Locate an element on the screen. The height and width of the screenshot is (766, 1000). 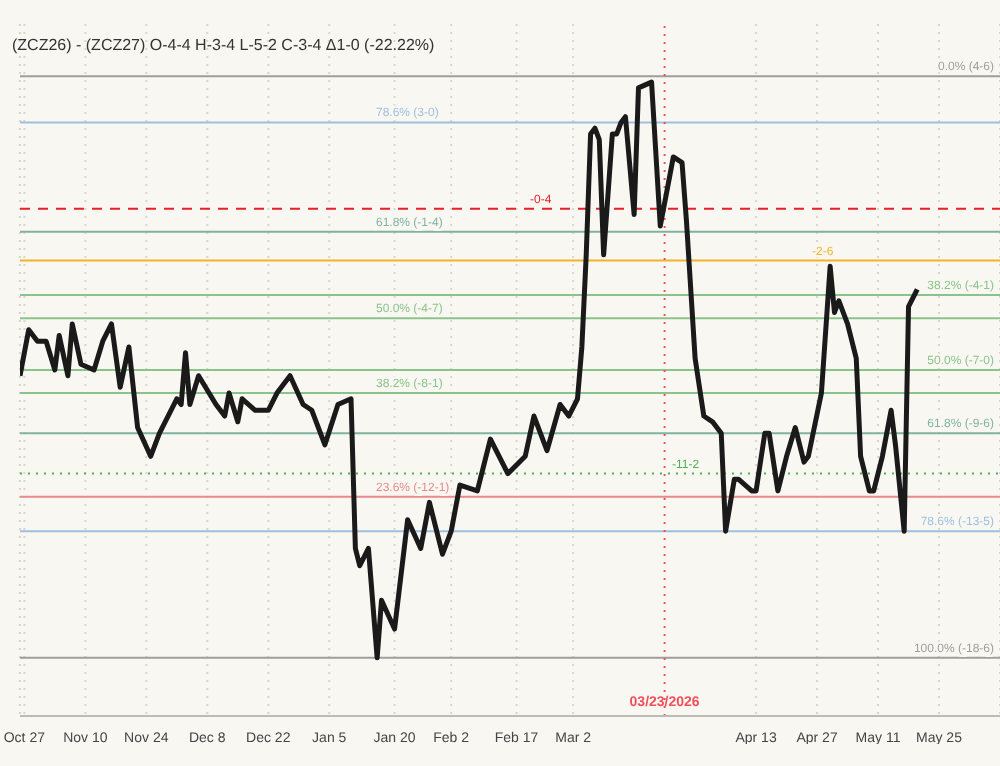
chart-title: (ZCZ26) - (ZCZ27) O-4-4 H-3-4 L-5-2 C-3-4 Δ1-0 (-22.22%) is located at coordinates (223, 45).